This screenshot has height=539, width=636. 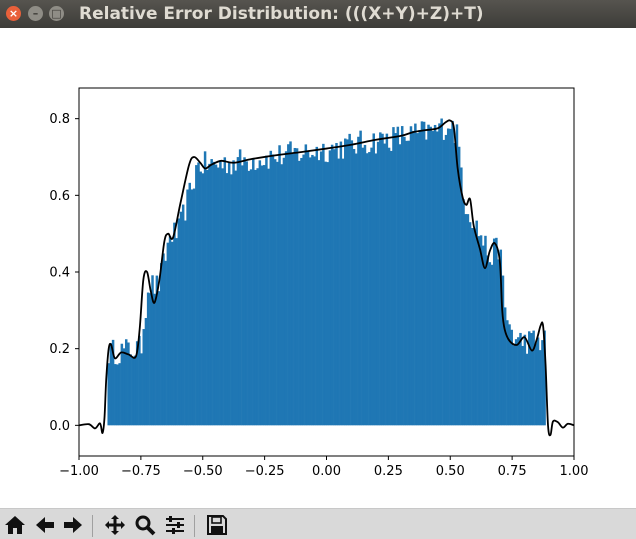 I want to click on save-button, so click(x=217, y=525).